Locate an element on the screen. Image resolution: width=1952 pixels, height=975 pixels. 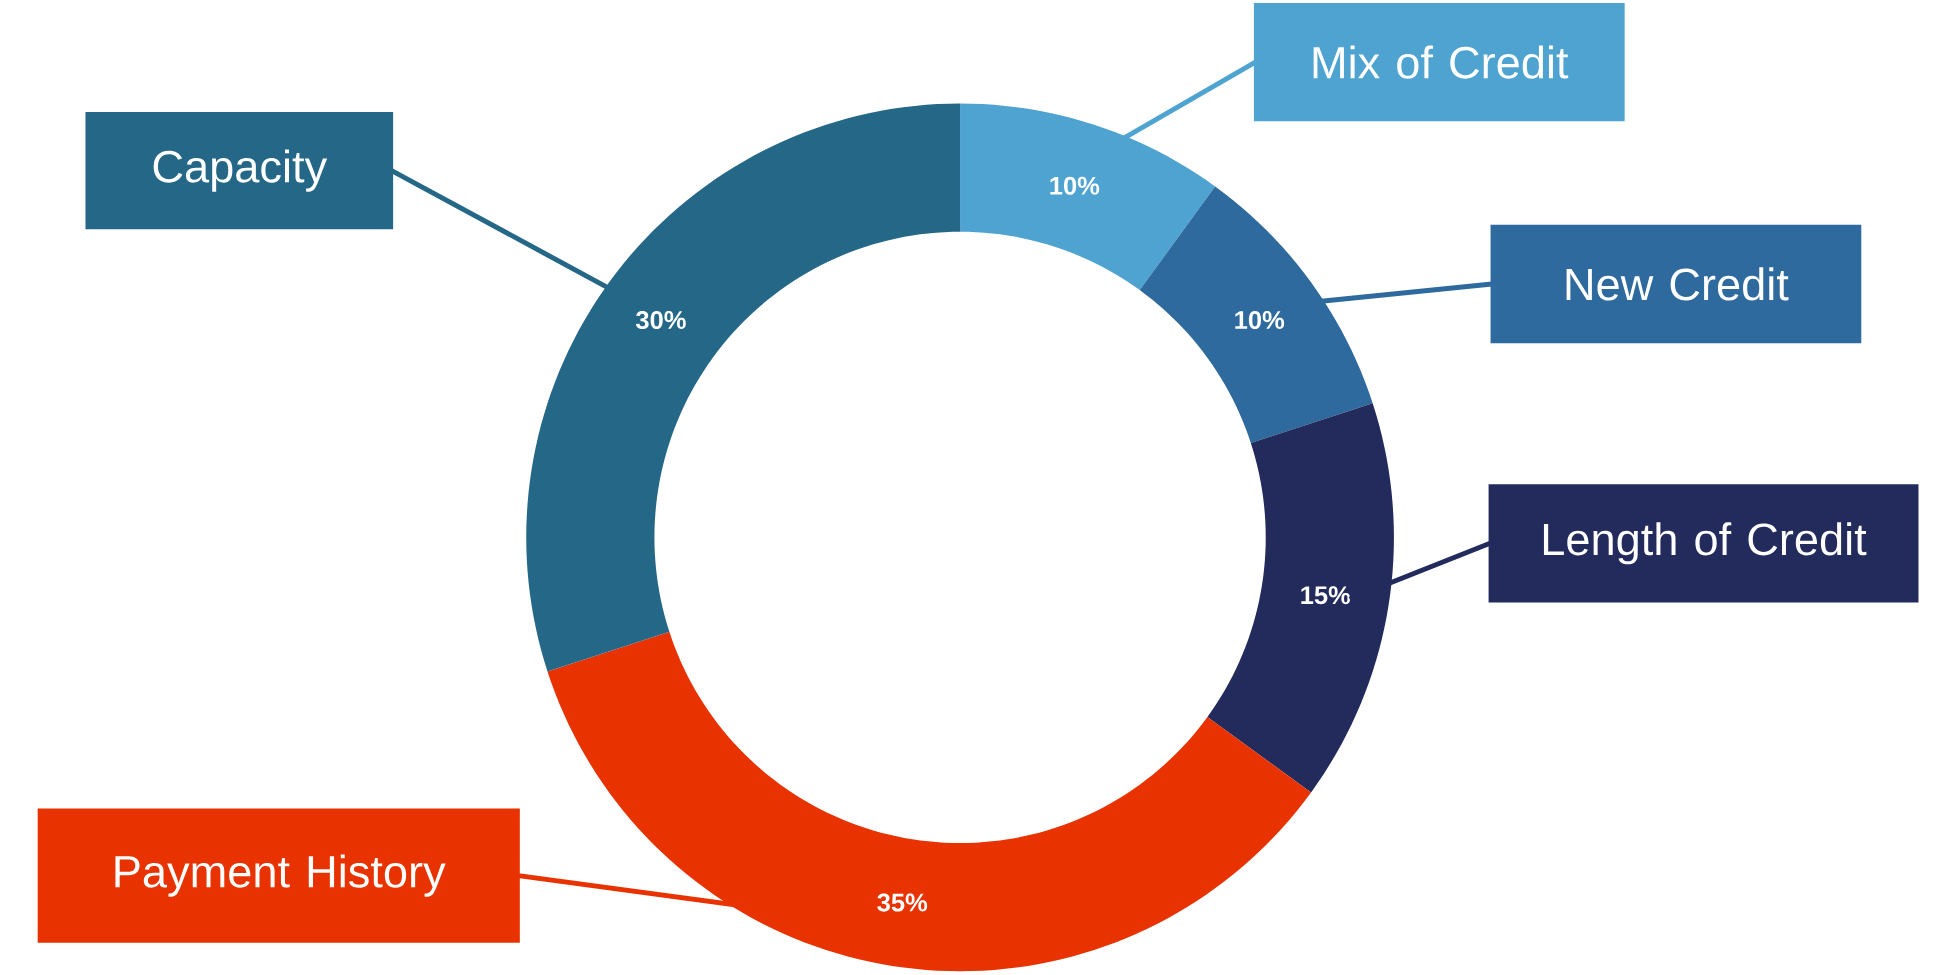
data-label: 35% is located at coordinates (902, 902).